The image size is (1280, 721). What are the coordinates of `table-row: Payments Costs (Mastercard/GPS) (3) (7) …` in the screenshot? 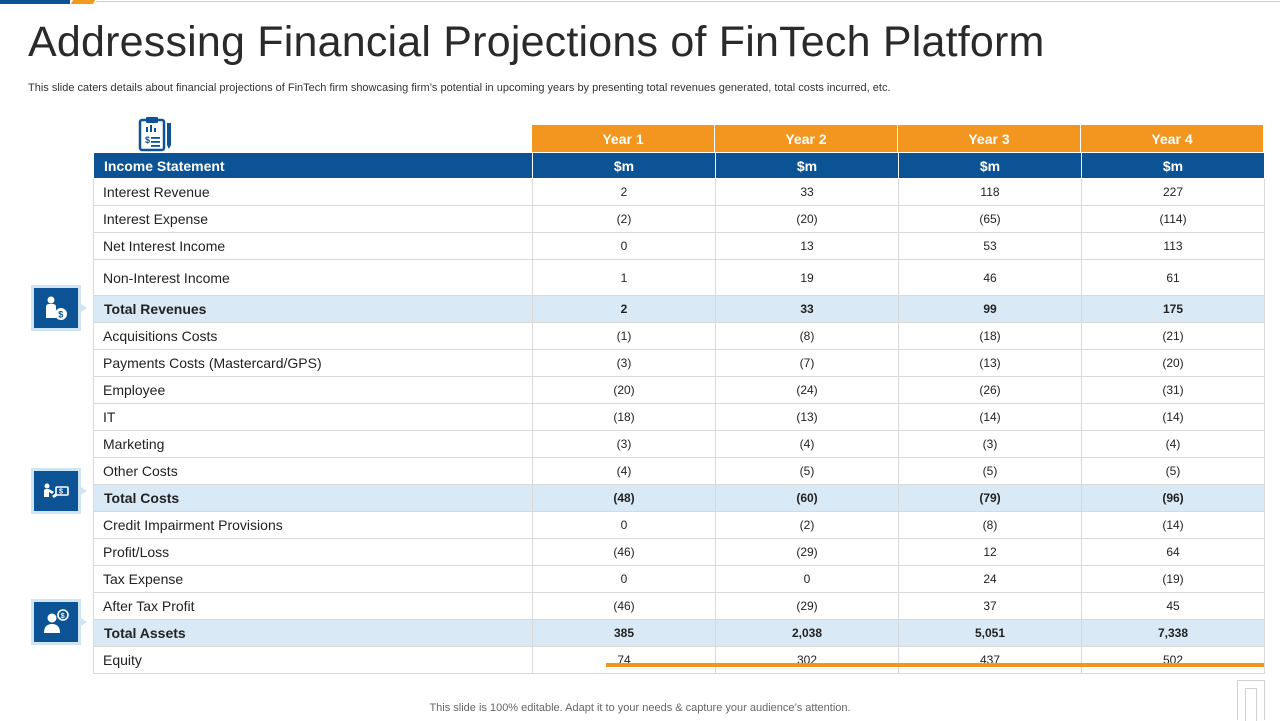 It's located at (679, 363).